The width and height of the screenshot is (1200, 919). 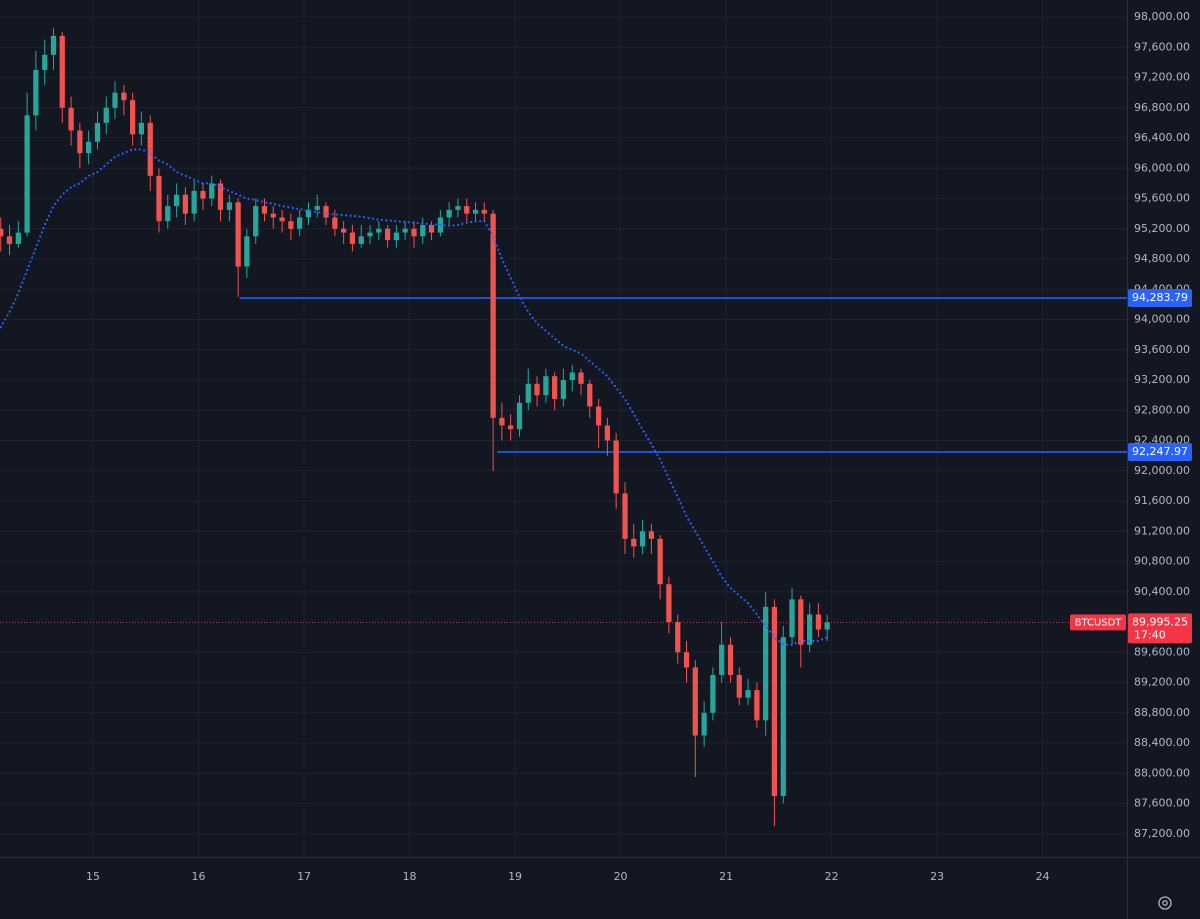 I want to click on last-price-box, so click(x=1160, y=628).